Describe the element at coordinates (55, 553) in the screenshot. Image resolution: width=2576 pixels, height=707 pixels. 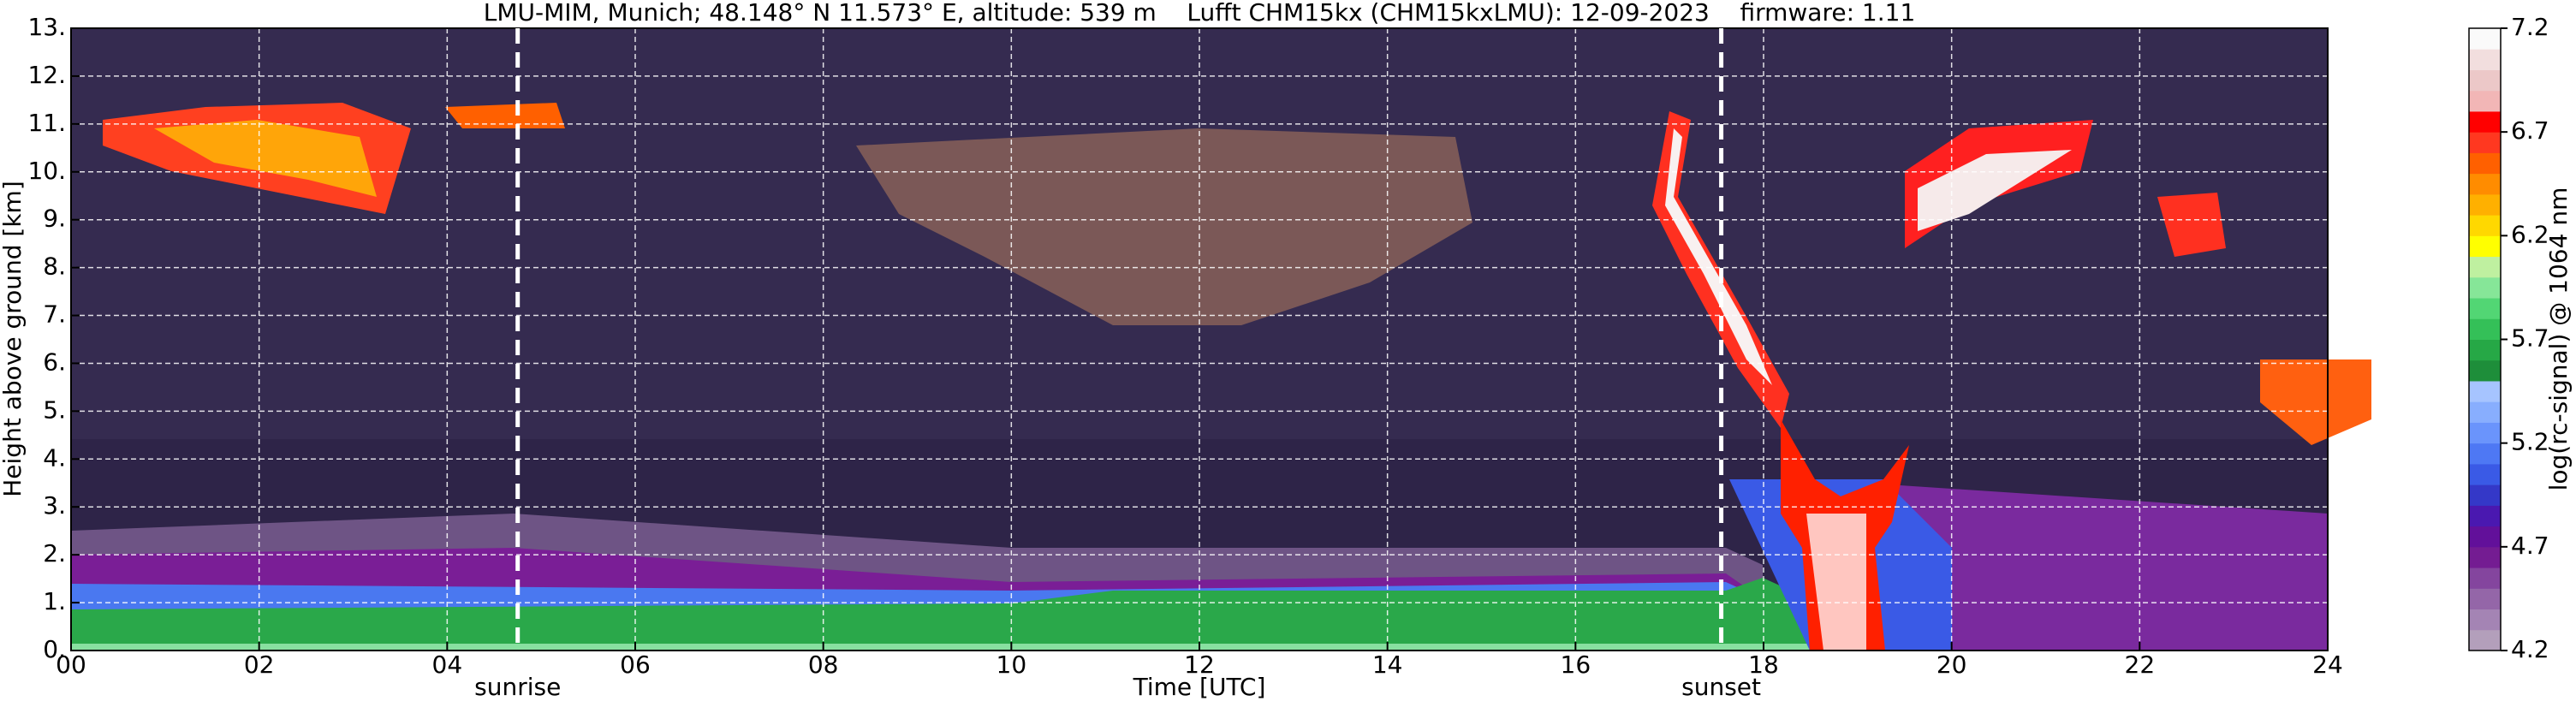
I see `y-tick-label: 2.` at that location.